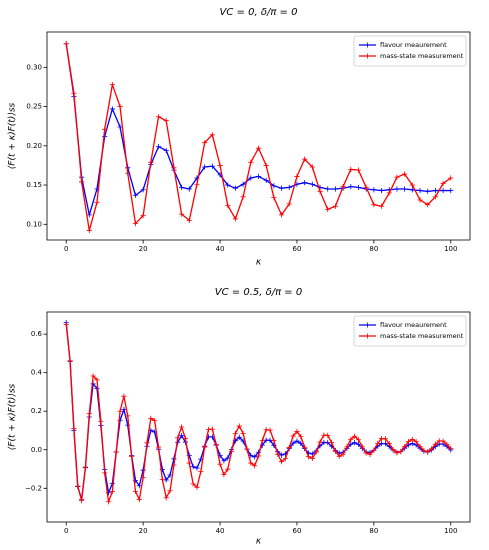 The image size is (489, 550). Describe the element at coordinates (37, 373) in the screenshot. I see `y-tick-label: 0.4` at that location.